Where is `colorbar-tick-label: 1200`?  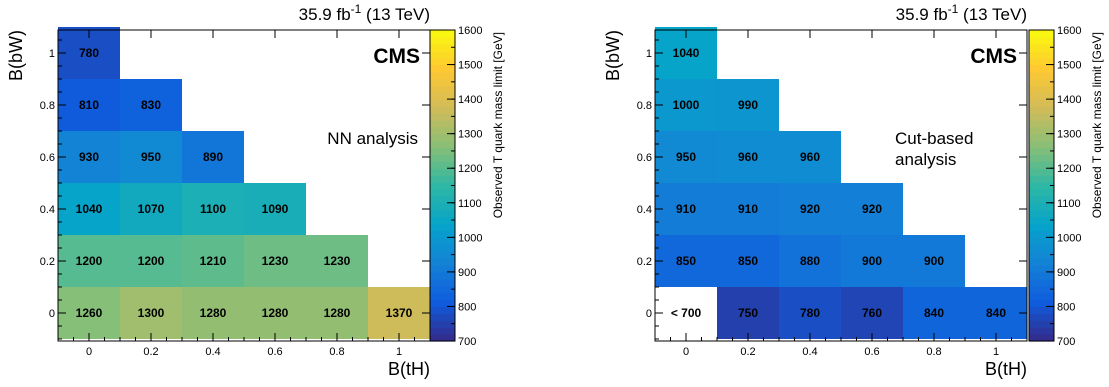
colorbar-tick-label: 1200 is located at coordinates (1069, 169).